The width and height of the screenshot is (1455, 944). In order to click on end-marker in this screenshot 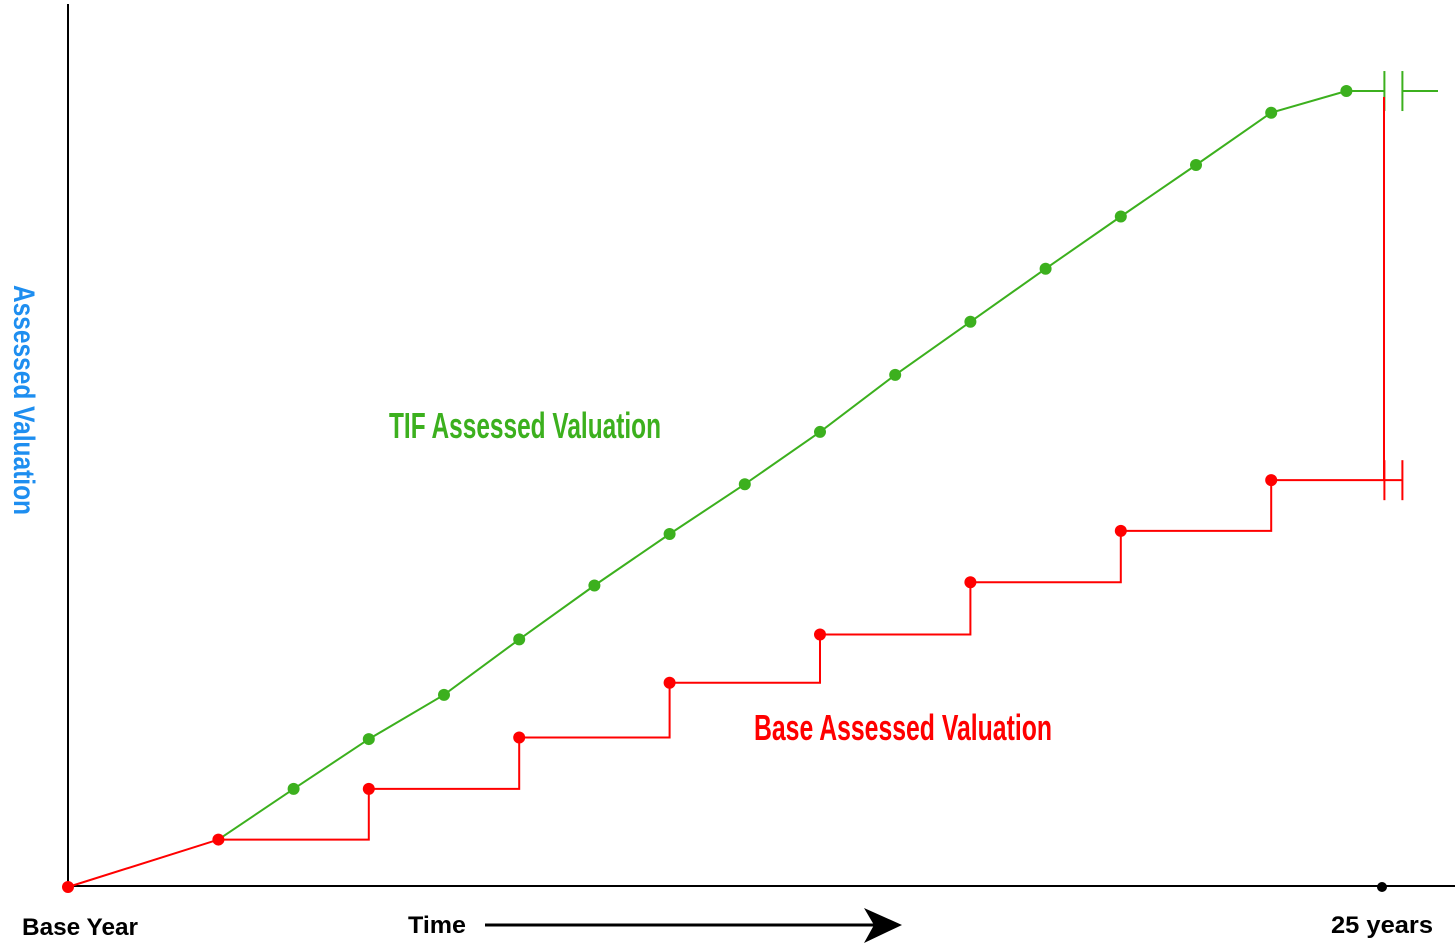, I will do `click(1382, 887)`.